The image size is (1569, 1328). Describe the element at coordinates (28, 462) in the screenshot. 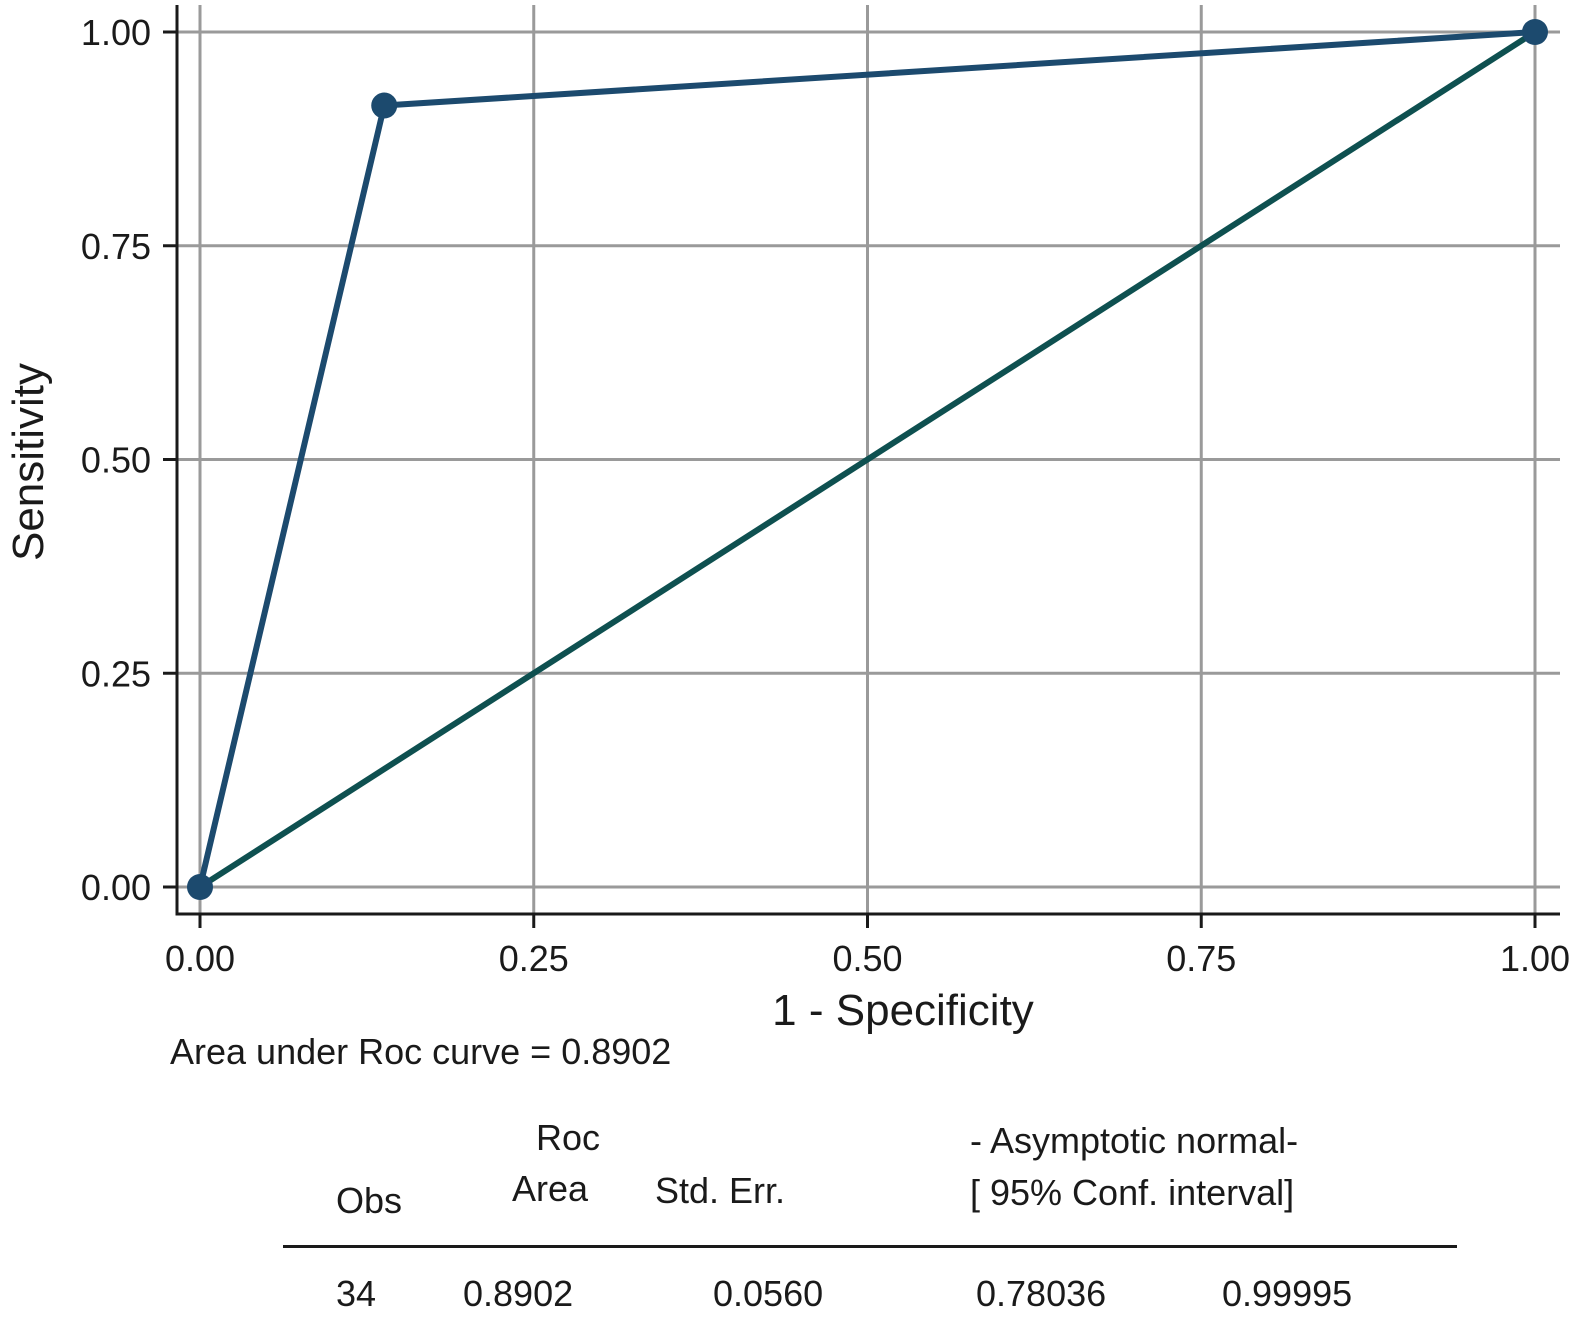

I see `y-axis-title: Sensitivity` at that location.